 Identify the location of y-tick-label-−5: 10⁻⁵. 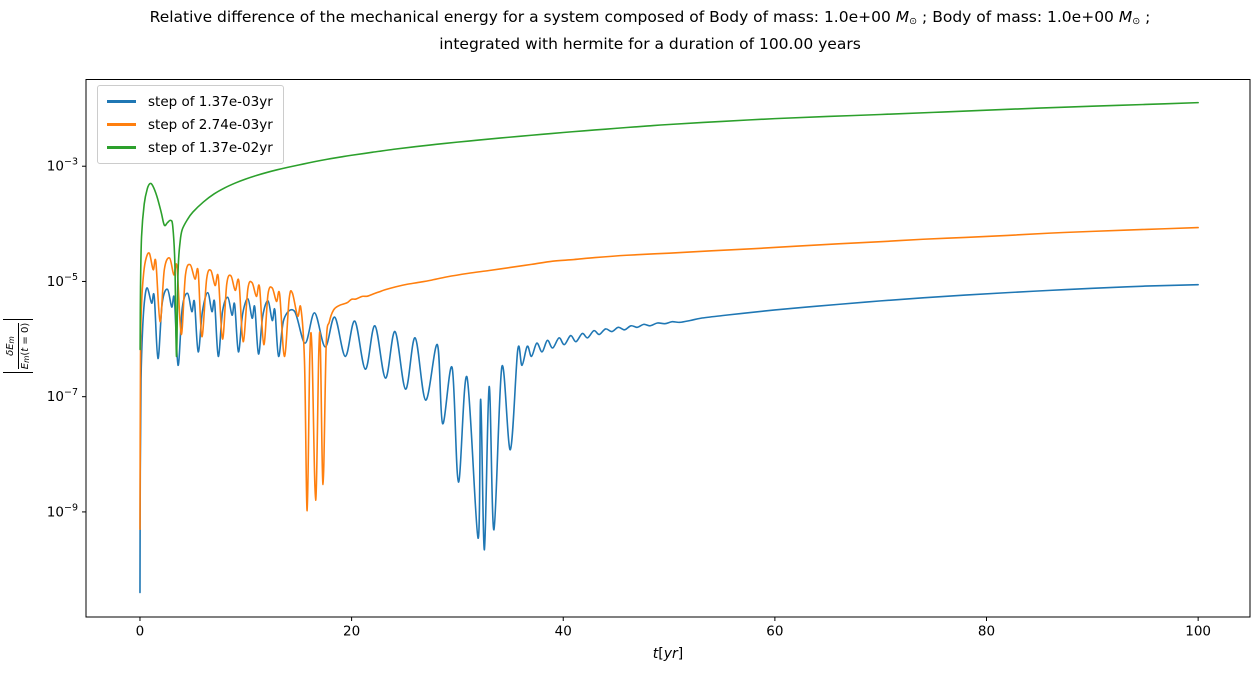
(62, 281).